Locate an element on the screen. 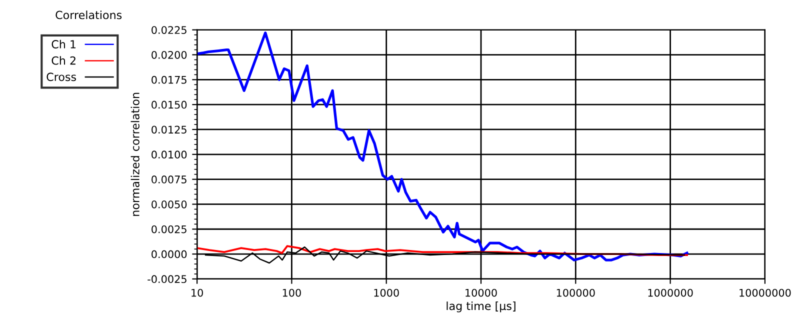 The width and height of the screenshot is (801, 321). y-tick-label: 0.0125 is located at coordinates (169, 130).